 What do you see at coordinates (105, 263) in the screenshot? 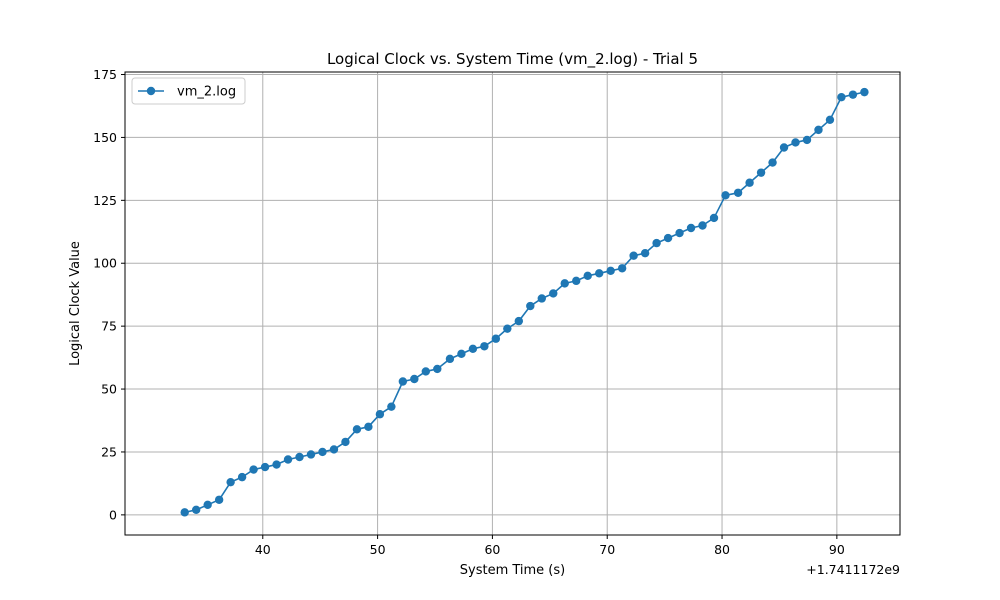
I see `y-tick-label: 100` at bounding box center [105, 263].